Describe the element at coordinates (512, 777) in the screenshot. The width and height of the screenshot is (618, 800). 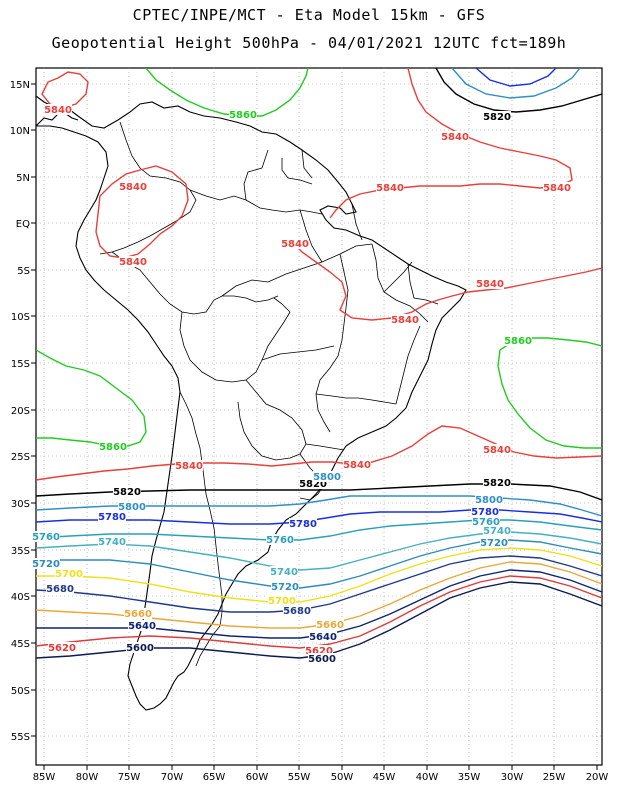
I see `lon-tick-label: 30W` at that location.